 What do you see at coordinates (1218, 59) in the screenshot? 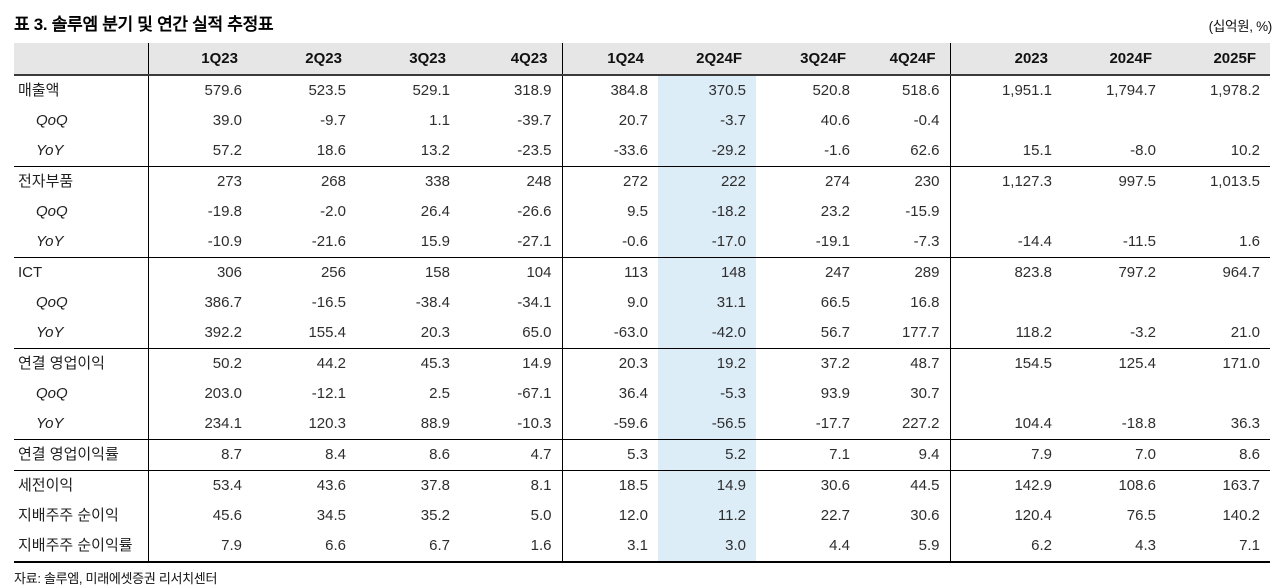
I see `column-header: 2025F` at bounding box center [1218, 59].